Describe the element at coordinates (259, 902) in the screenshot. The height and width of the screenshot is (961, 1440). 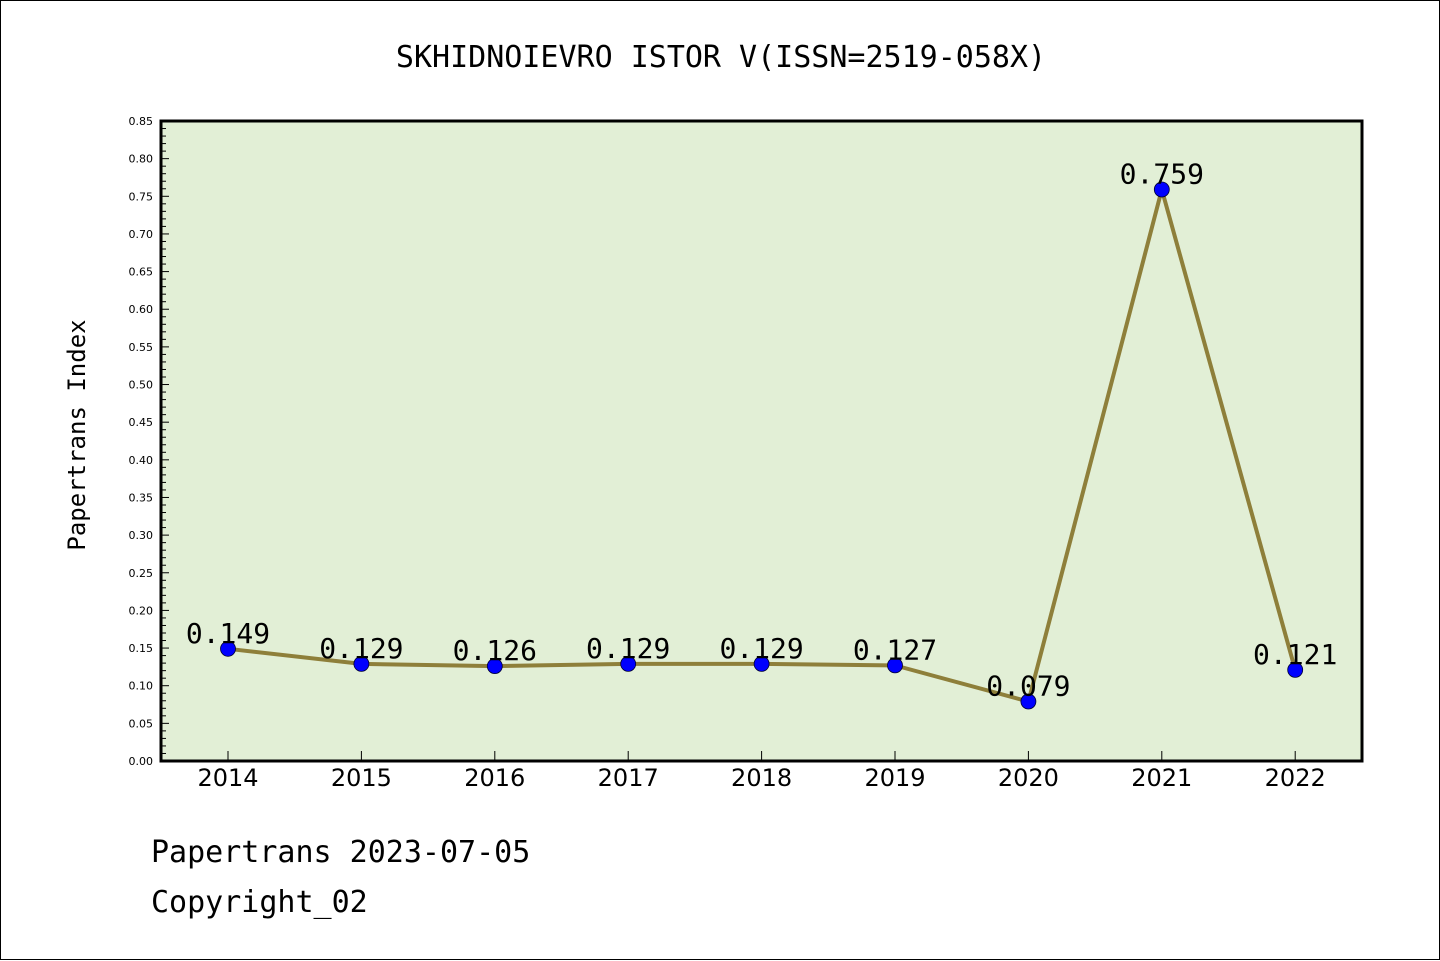
I see `footer-copyright: Copyright_02` at that location.